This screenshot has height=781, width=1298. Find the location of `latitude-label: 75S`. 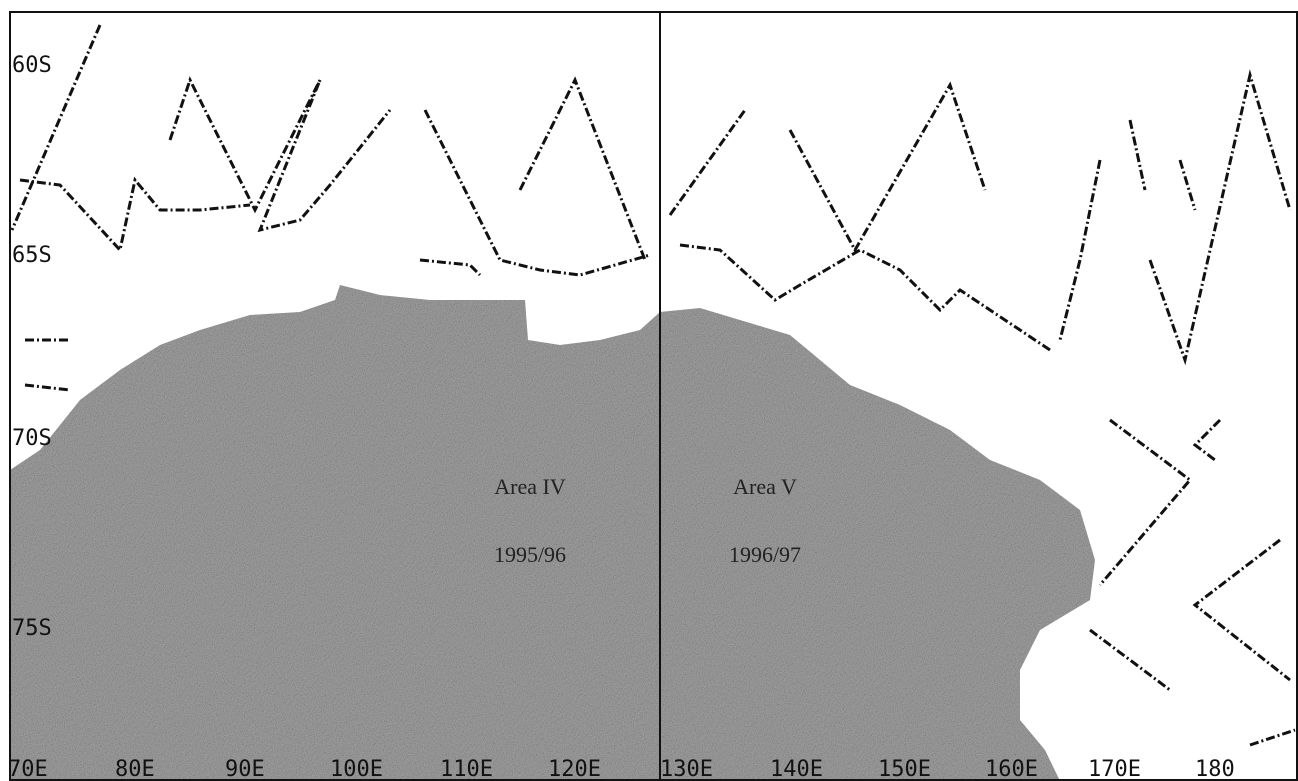

latitude-label: 75S is located at coordinates (32, 628).